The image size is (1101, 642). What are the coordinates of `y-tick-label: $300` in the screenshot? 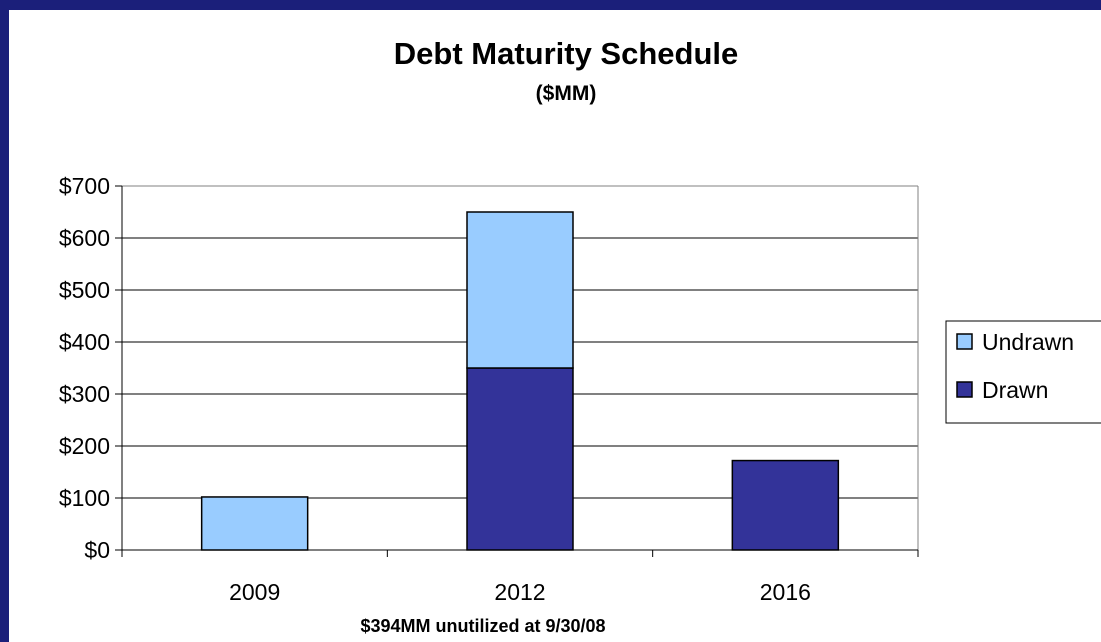 It's located at (84, 394).